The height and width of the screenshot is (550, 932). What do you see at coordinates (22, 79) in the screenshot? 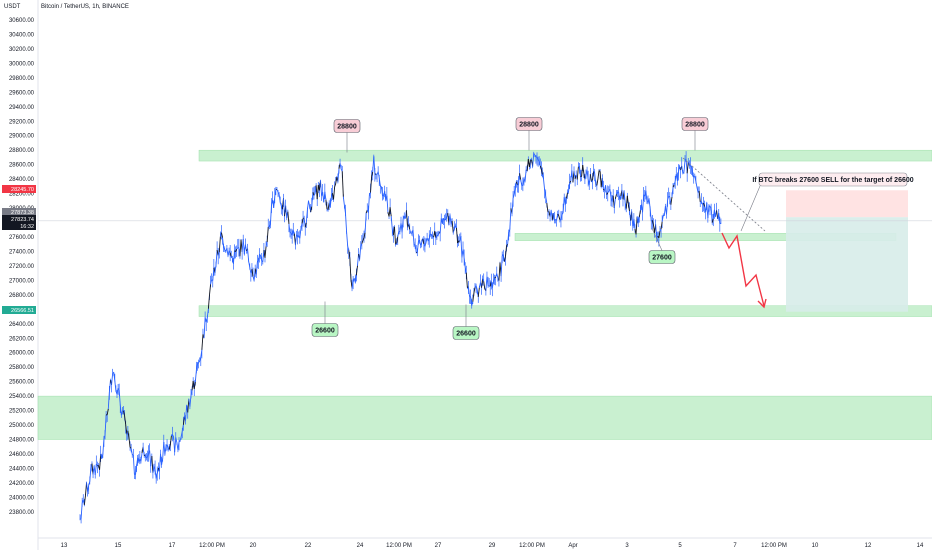
I see `price-tick-label: 29800.00` at bounding box center [22, 79].